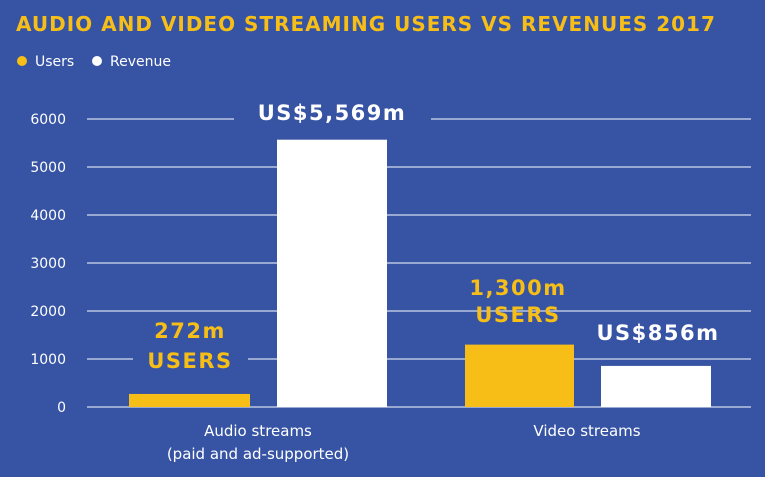 The width and height of the screenshot is (765, 477). What do you see at coordinates (586, 431) in the screenshot?
I see `x-category-label: Video streams` at bounding box center [586, 431].